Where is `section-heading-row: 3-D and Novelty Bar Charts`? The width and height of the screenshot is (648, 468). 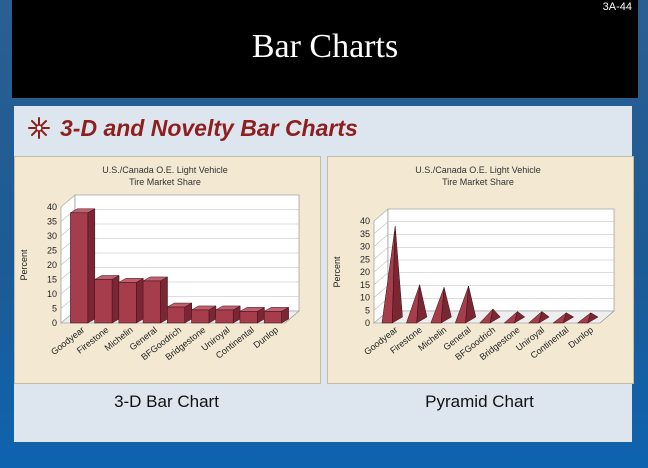
section-heading-row: 3-D and Novelty Bar Charts is located at coordinates (193, 128).